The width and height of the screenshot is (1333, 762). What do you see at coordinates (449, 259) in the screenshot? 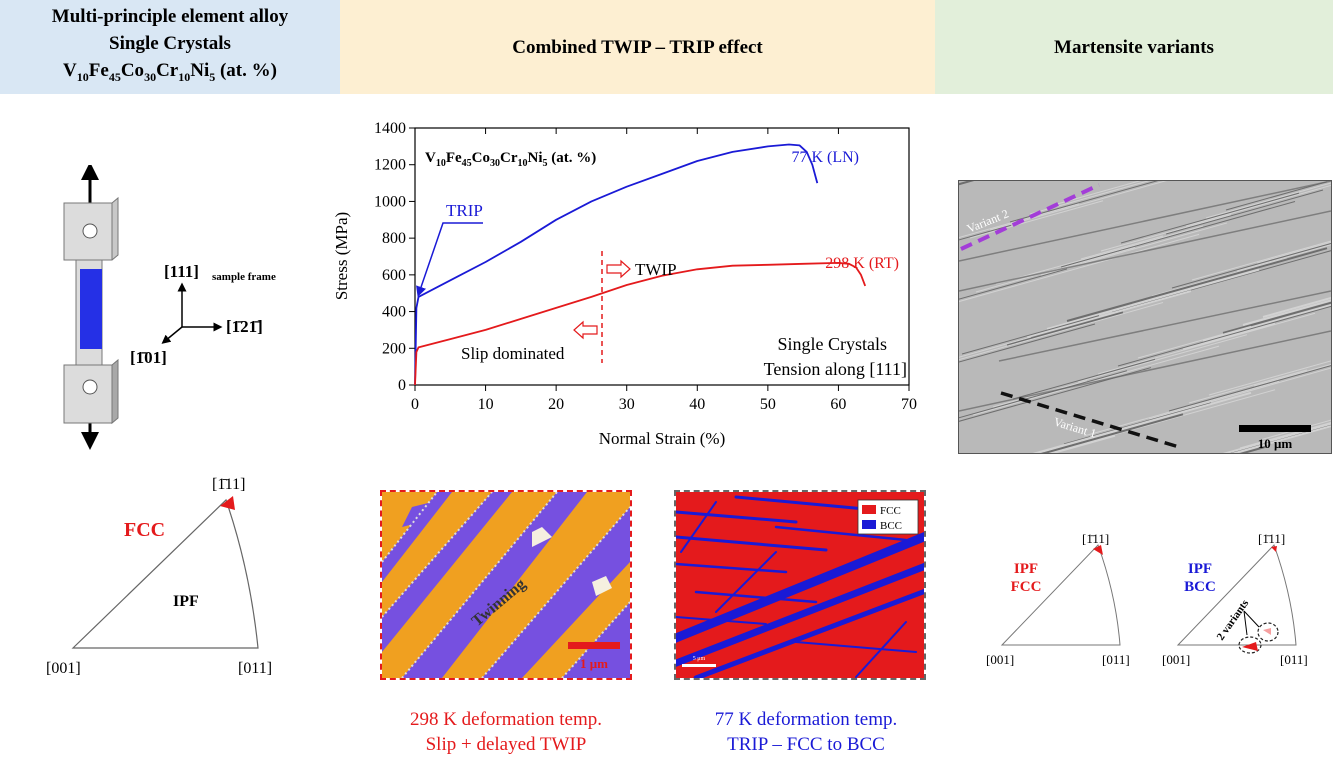
I see `trip-arrow` at bounding box center [449, 259].